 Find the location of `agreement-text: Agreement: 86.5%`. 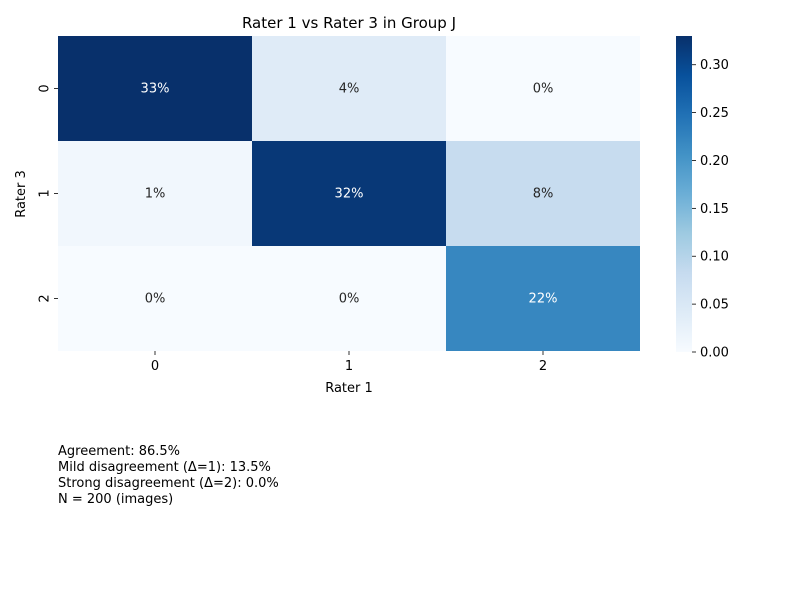

agreement-text: Agreement: 86.5% is located at coordinates (119, 451).